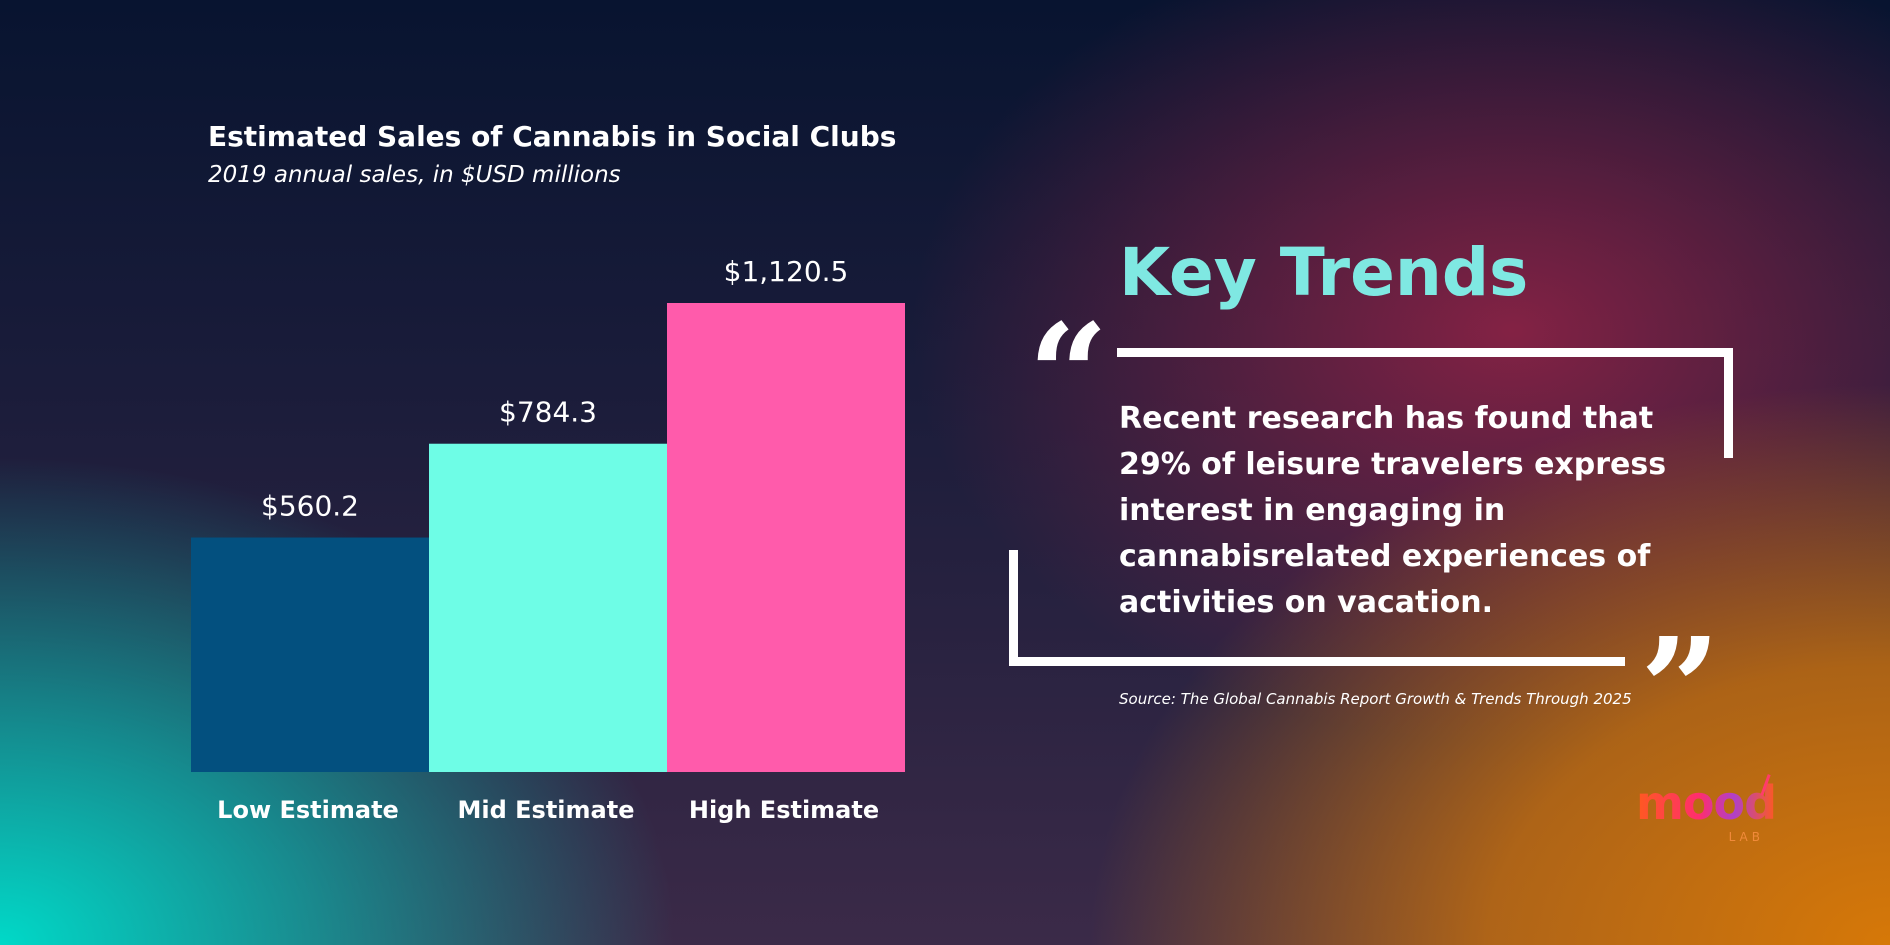  Describe the element at coordinates (786, 271) in the screenshot. I see `data-label: $1,120.5` at that location.